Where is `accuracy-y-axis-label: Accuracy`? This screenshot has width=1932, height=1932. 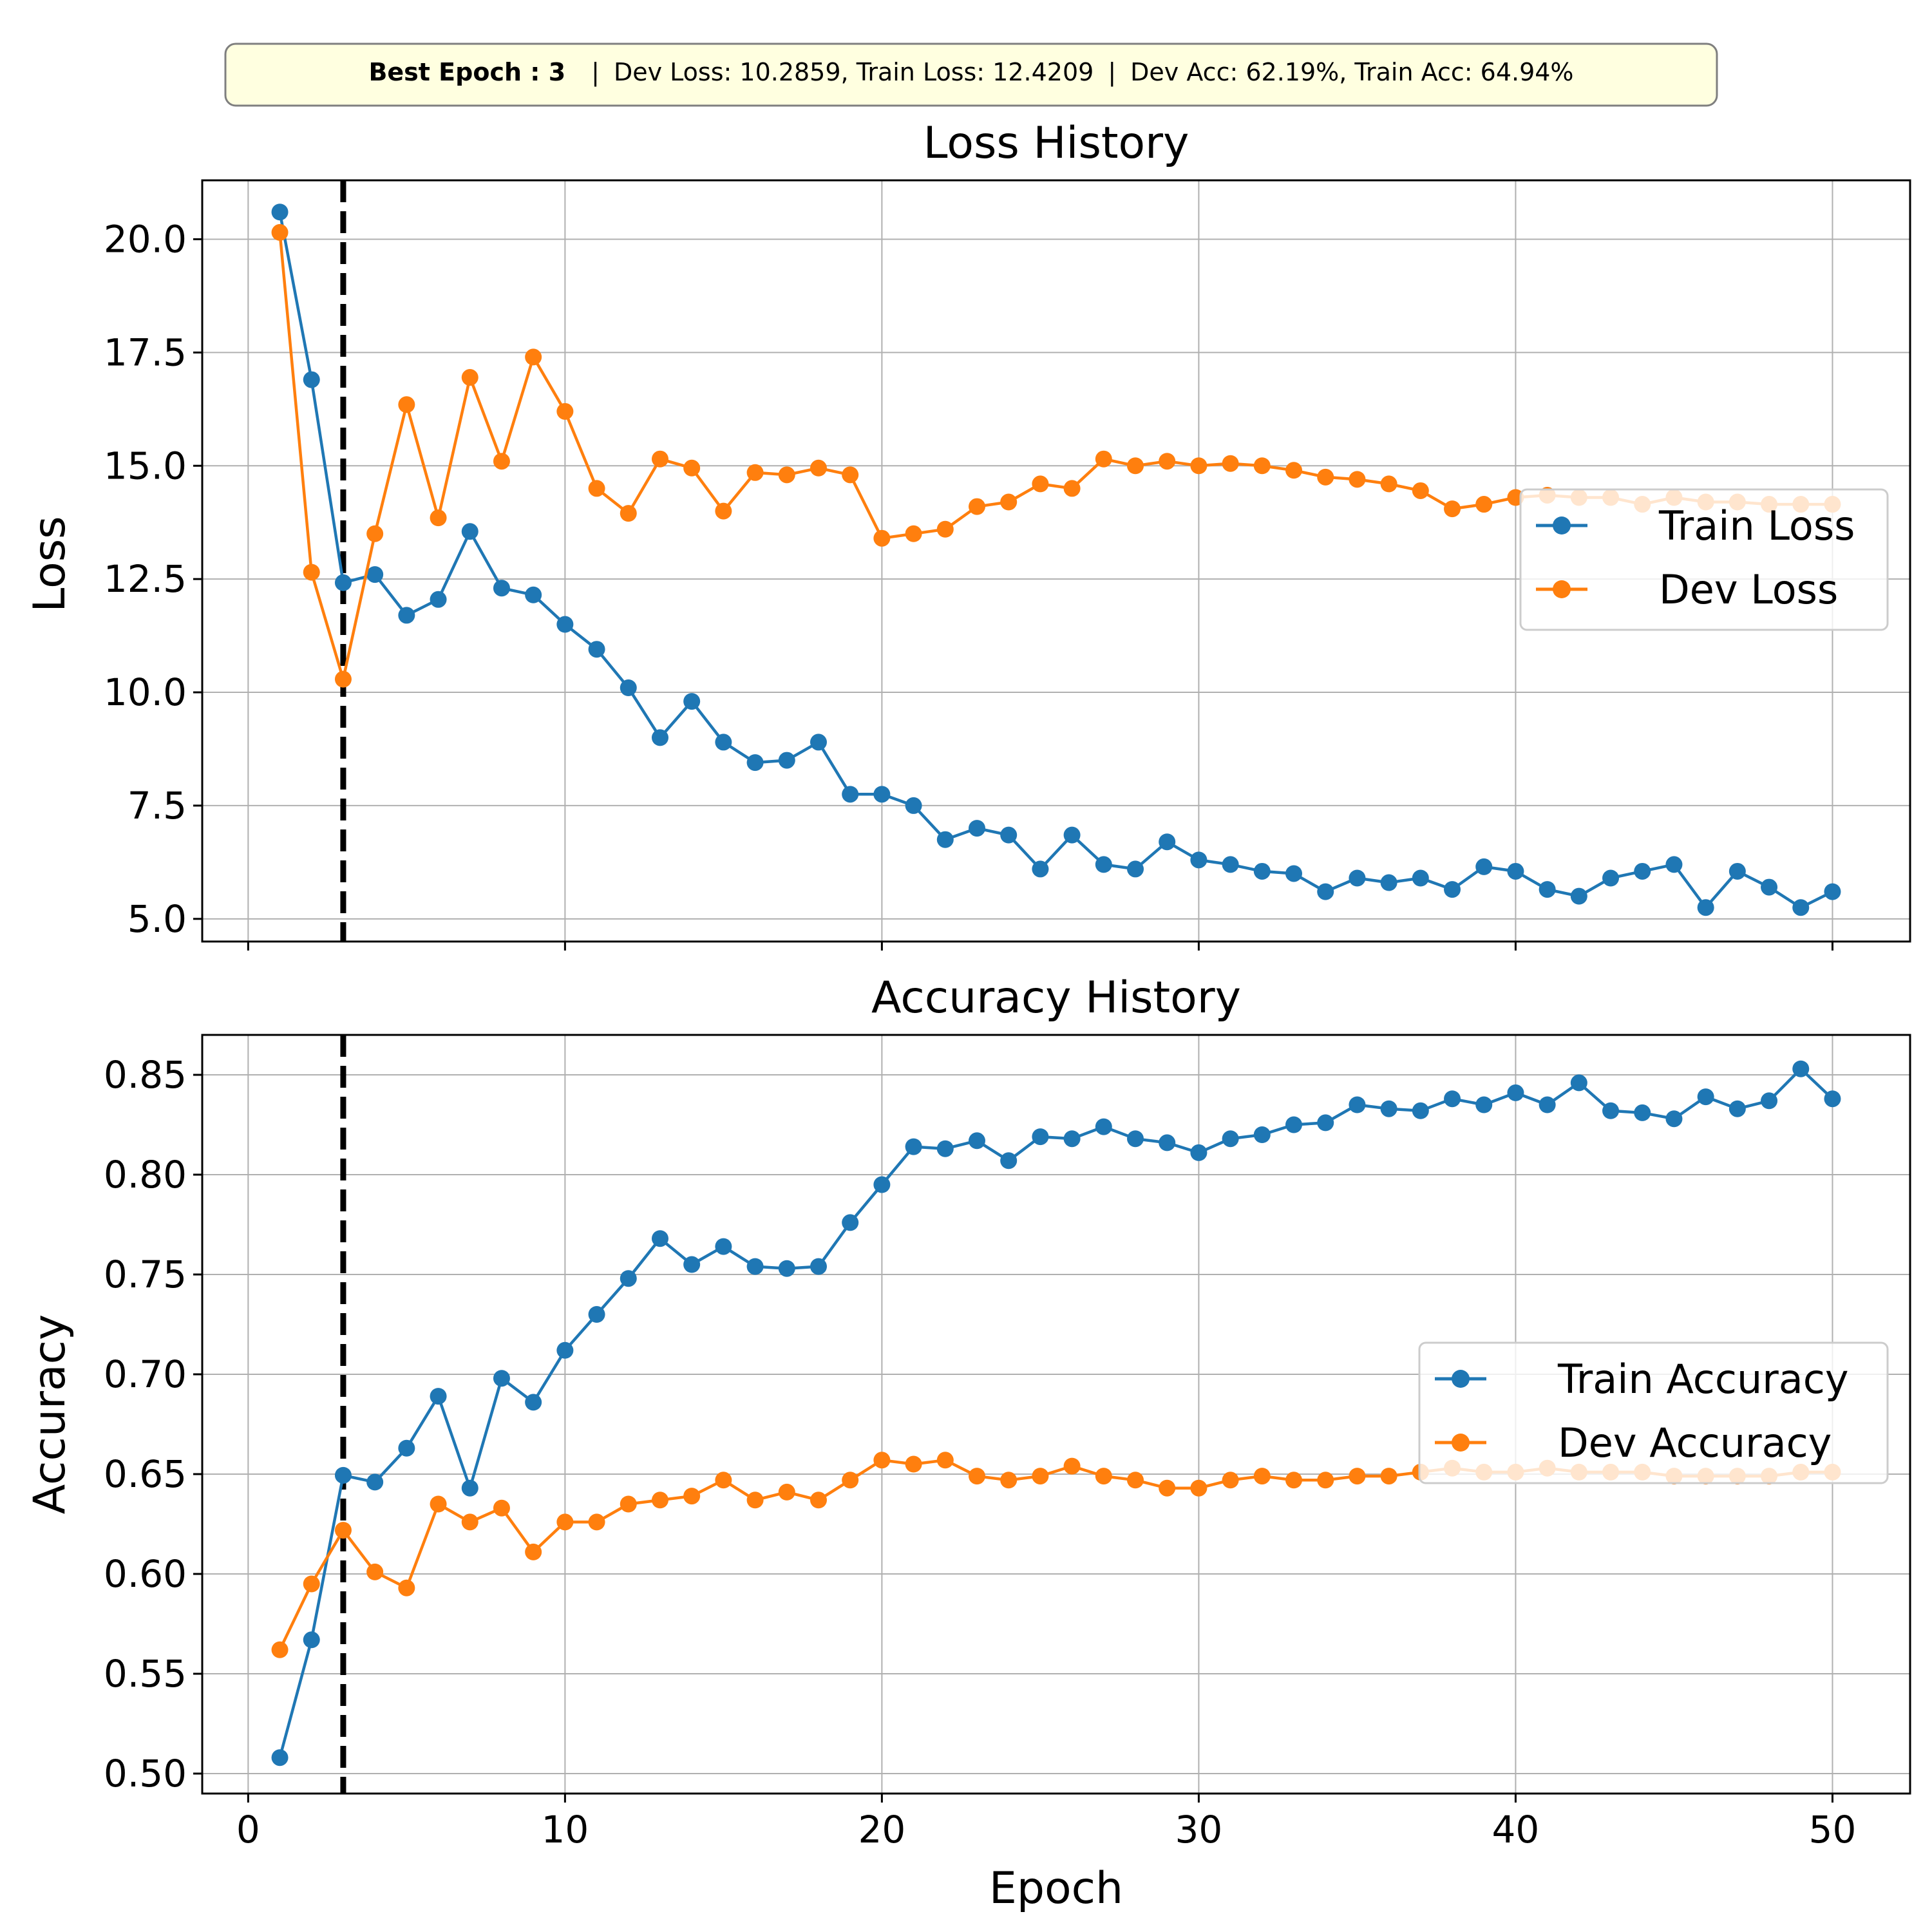 accuracy-y-axis-label: Accuracy is located at coordinates (50, 1414).